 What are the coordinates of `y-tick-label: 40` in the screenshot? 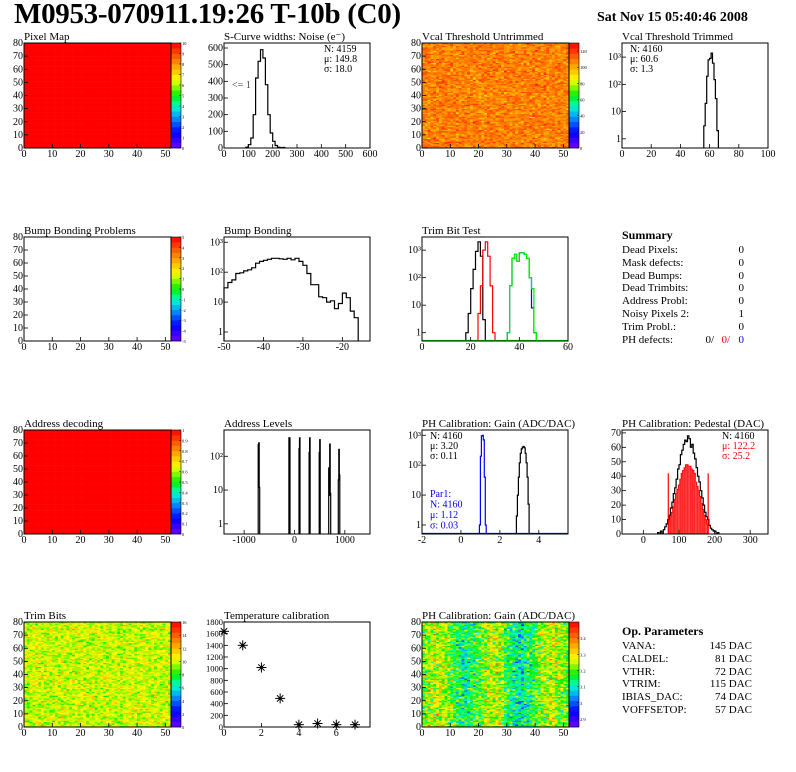 It's located at (18, 96).